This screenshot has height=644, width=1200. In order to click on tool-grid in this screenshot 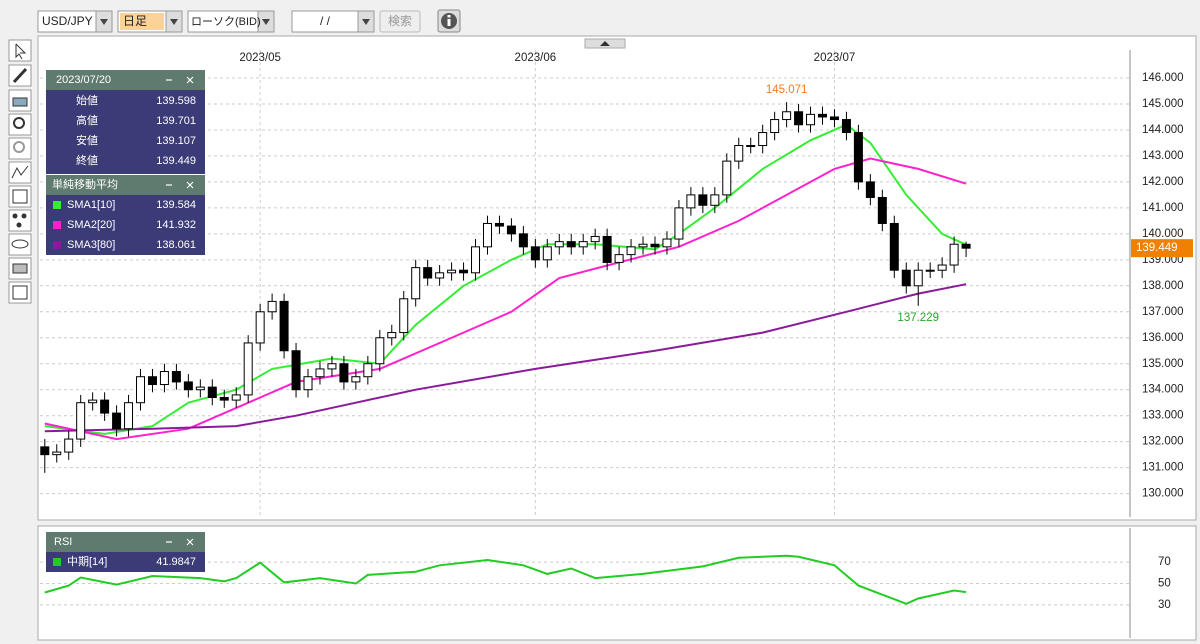, I will do `click(20, 292)`.